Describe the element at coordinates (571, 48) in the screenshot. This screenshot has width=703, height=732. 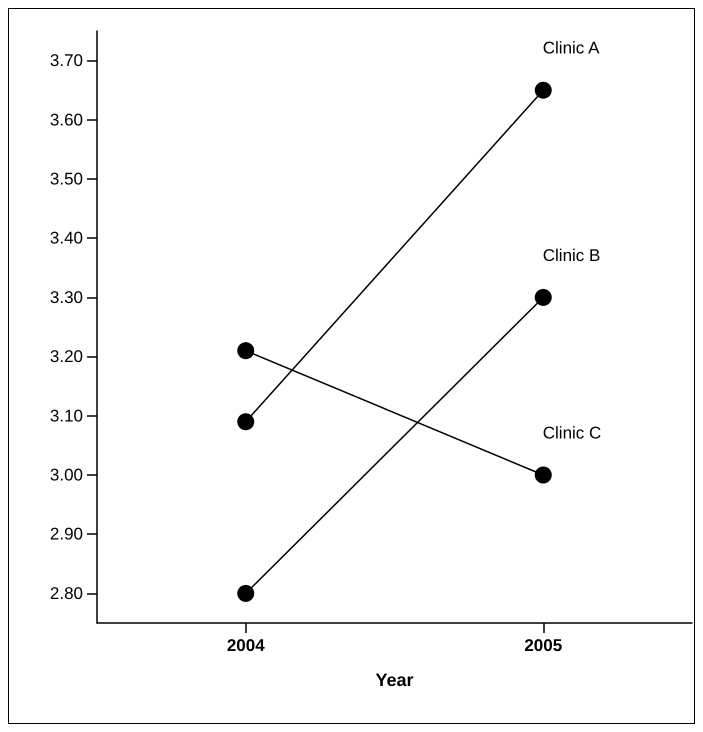
I see `series-label: Clinic A` at that location.